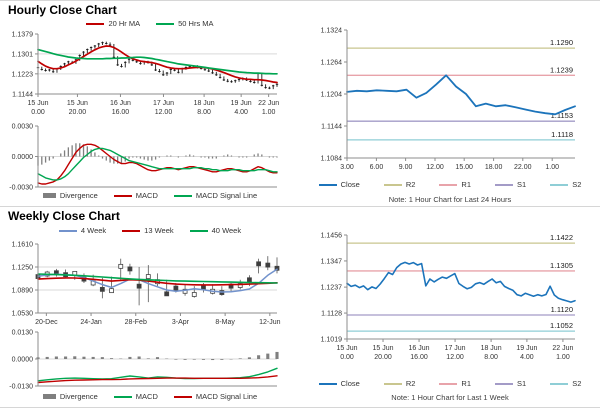 Image resolution: width=600 pixels, height=413 pixels. I want to click on divergence-bars, so click(157, 356).